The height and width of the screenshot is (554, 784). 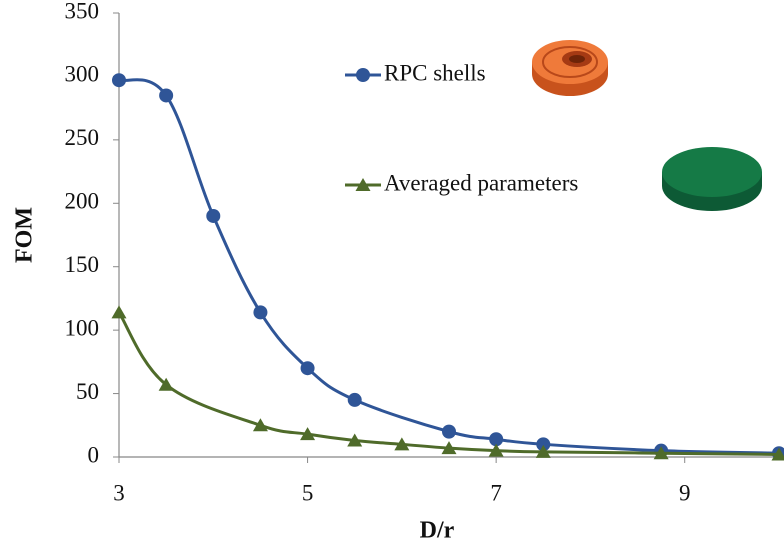 I want to click on y-tick-label: 200, so click(x=82, y=201).